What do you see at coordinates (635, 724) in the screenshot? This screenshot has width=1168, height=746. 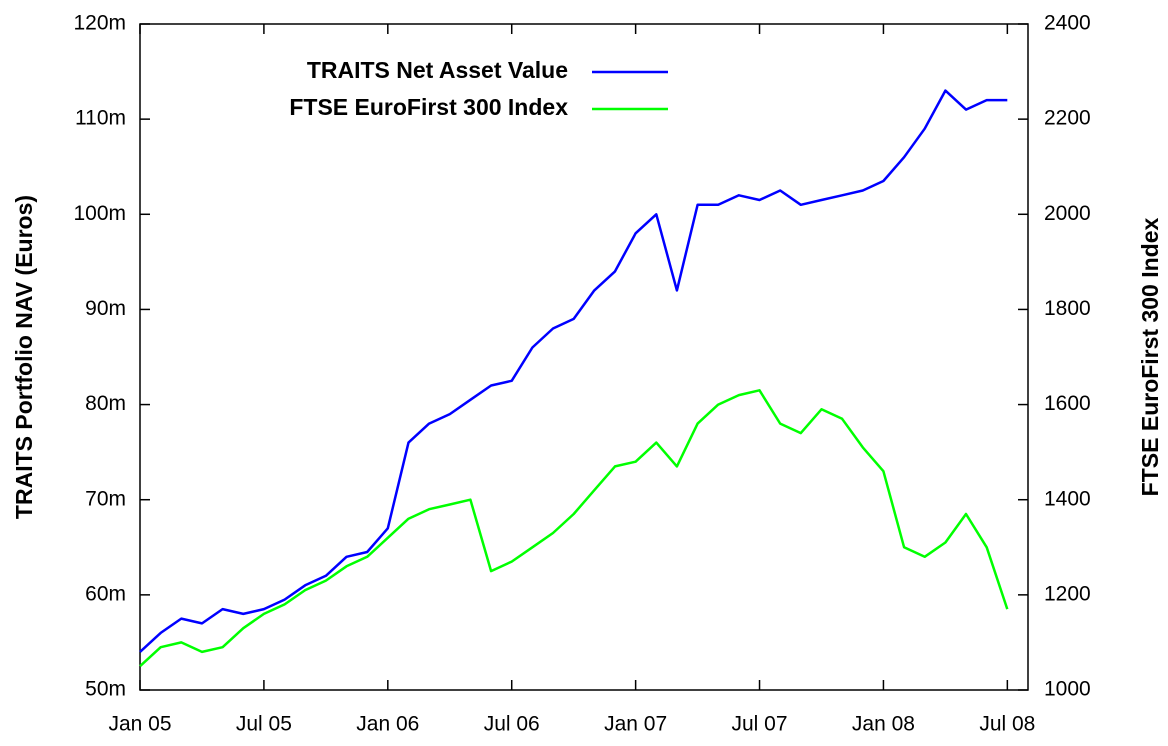 I see `x-tick-label: Jan 07` at bounding box center [635, 724].